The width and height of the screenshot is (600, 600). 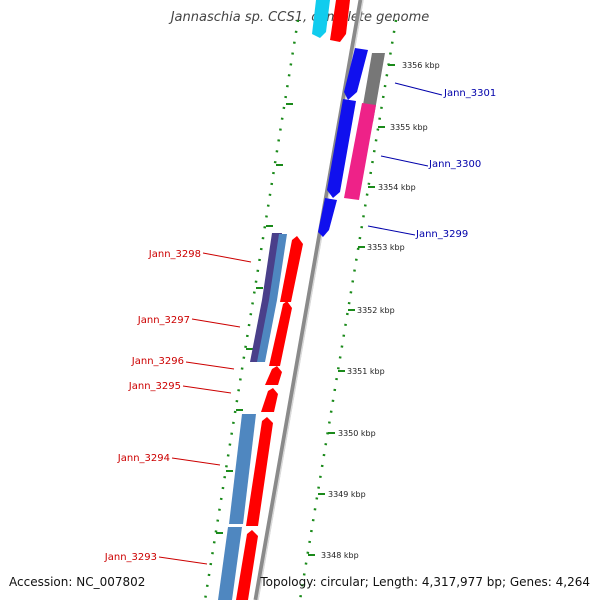 What do you see at coordinates (441, 234) in the screenshot?
I see `gene-label-jann-3299: Jann_3299` at bounding box center [441, 234].